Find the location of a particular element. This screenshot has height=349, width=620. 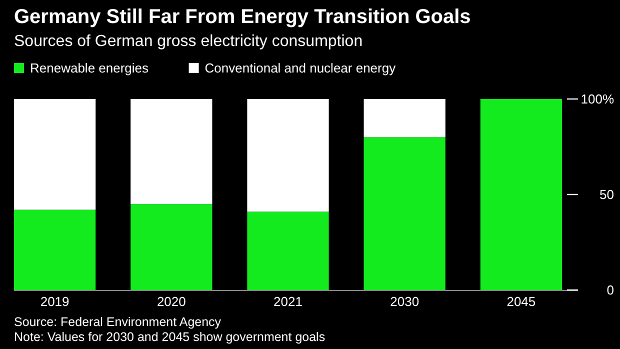

legend-label: Renewable energies is located at coordinates (90, 68).